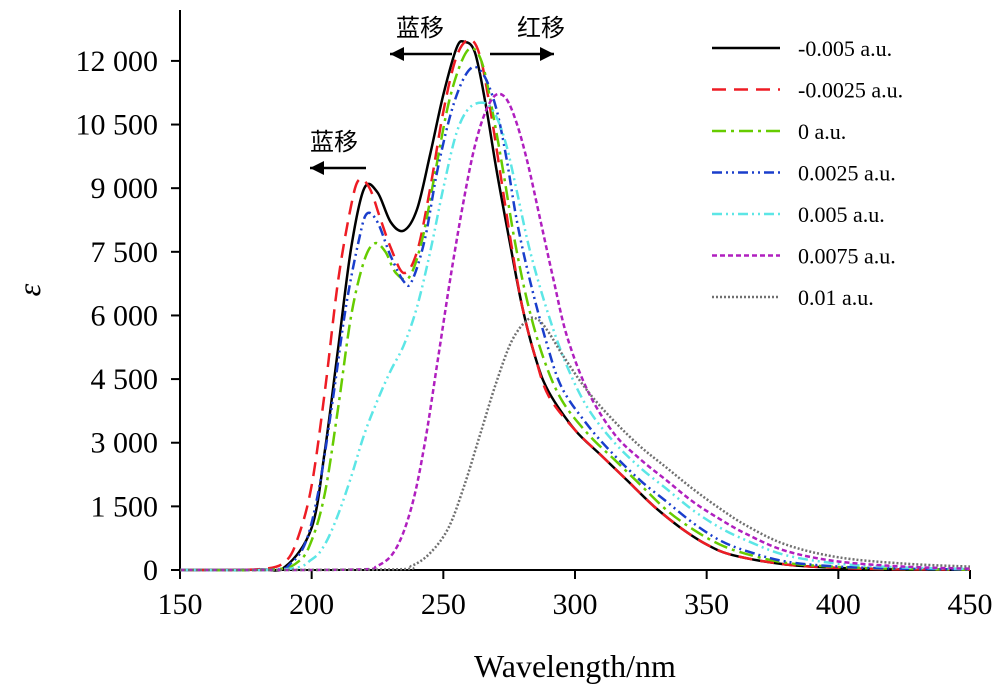 The width and height of the screenshot is (1000, 698). Describe the element at coordinates (29, 289) in the screenshot. I see `y-axis-title: ε` at that location.